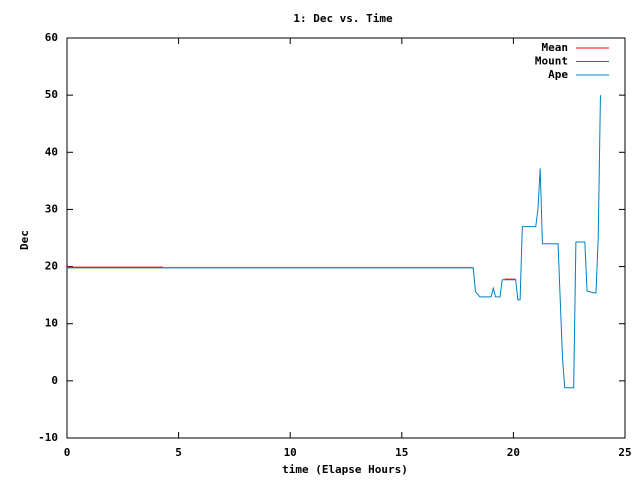 Image resolution: width=640 pixels, height=480 pixels. Describe the element at coordinates (290, 452) in the screenshot. I see `x-tick-label: 10` at that location.